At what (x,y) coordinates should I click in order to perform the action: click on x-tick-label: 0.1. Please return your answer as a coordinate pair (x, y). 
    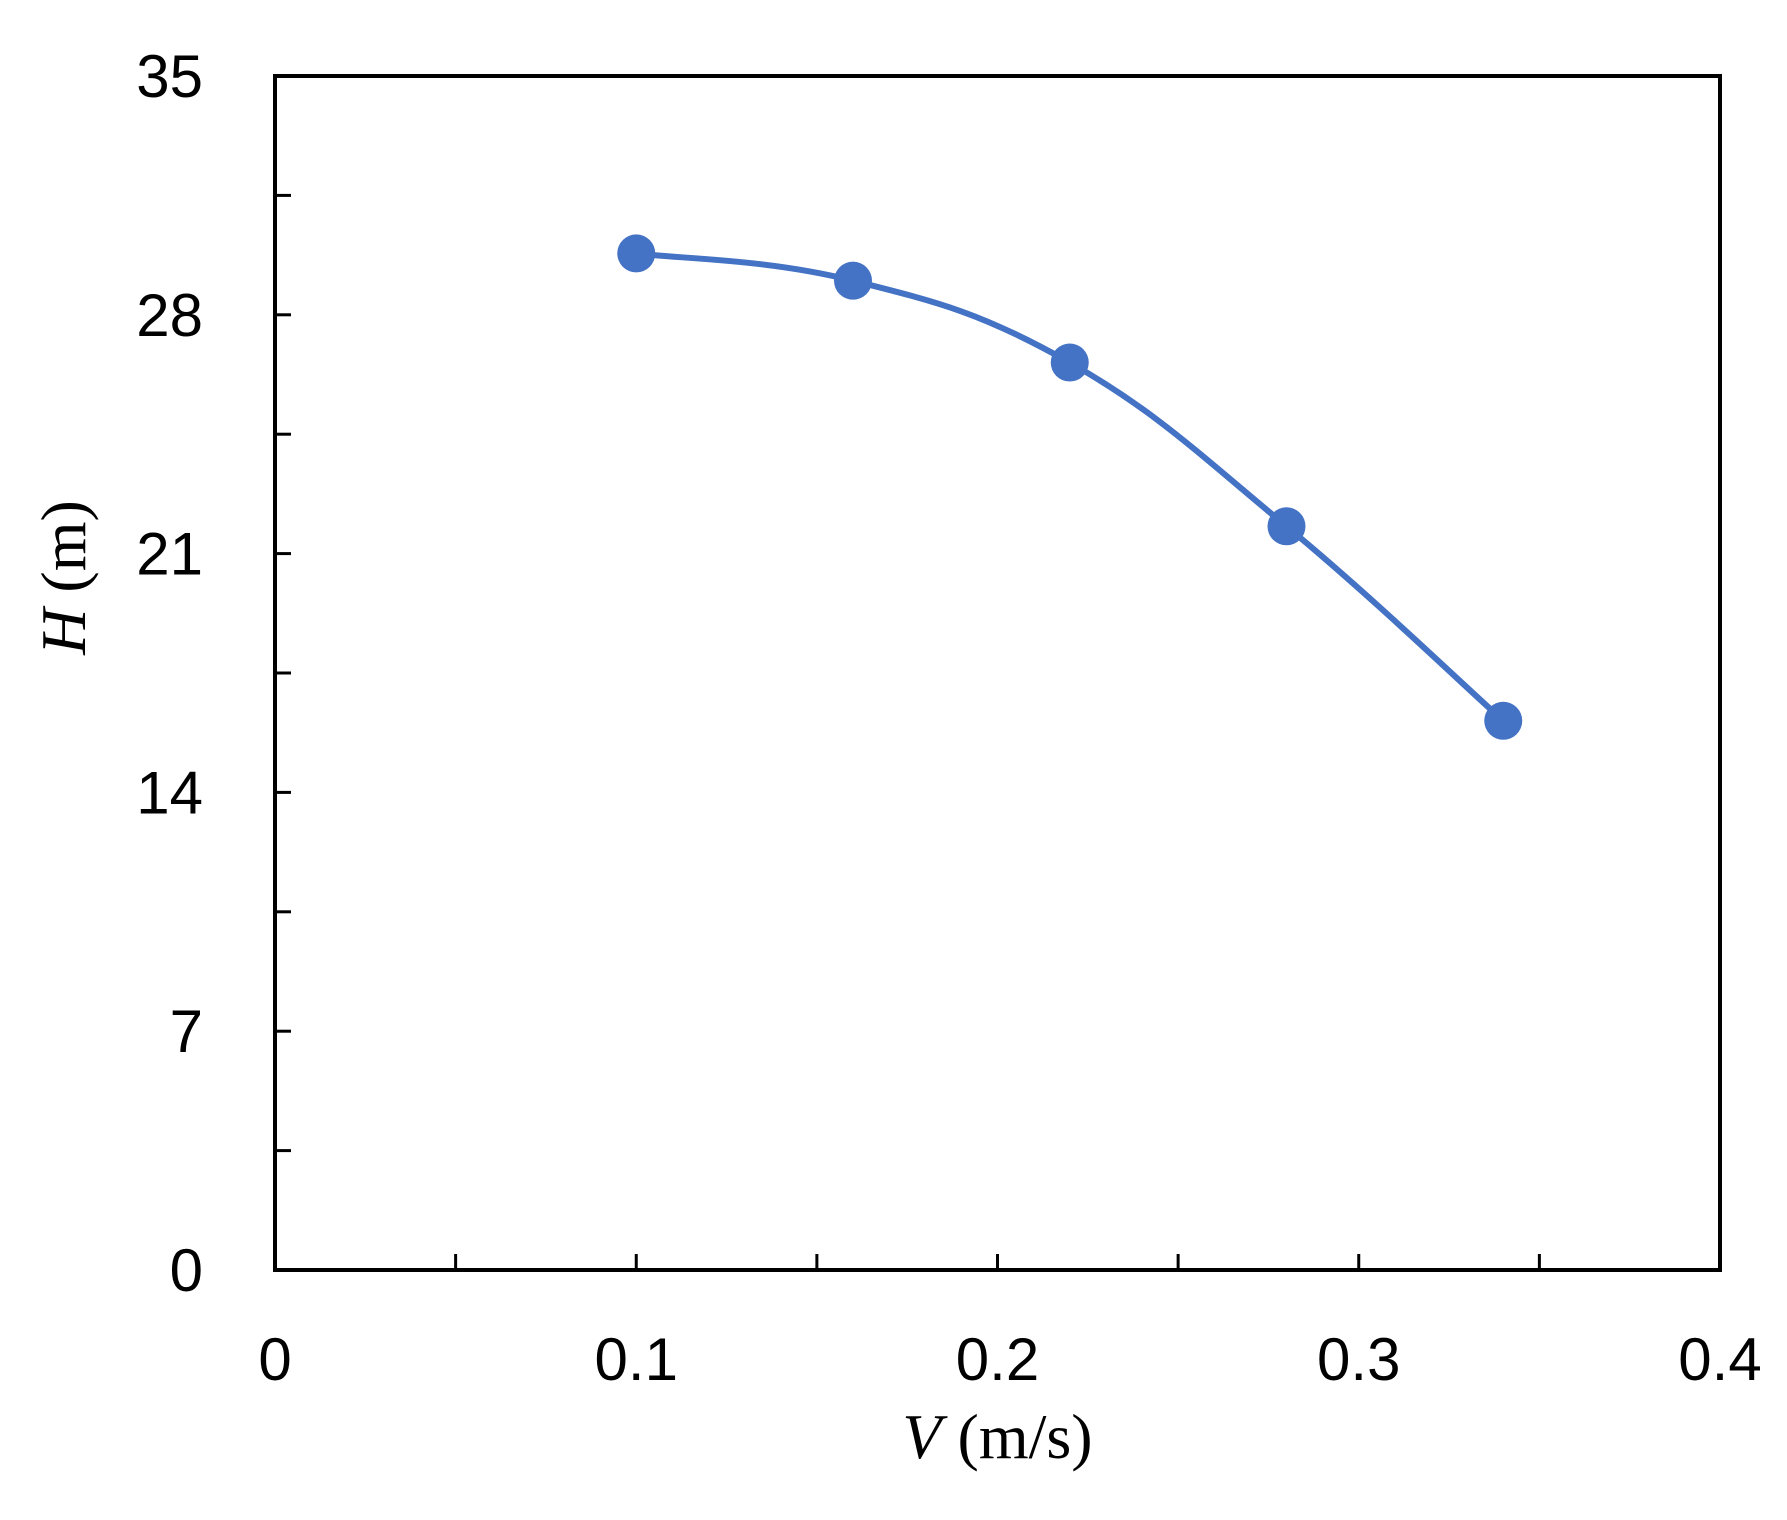
    Looking at the image, I should click on (636, 1359).